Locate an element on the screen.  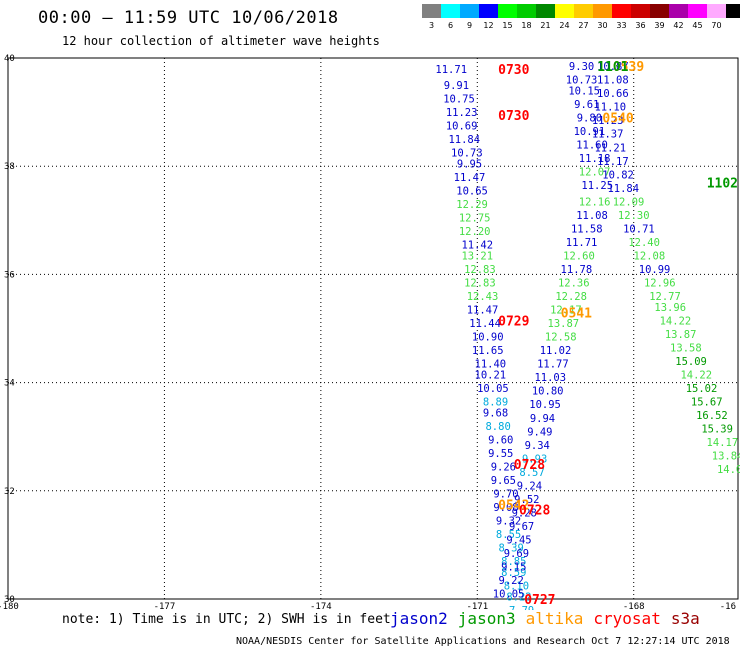
legend: jason2 jason3 altika cryosat s3a is located at coordinates (550, 618).